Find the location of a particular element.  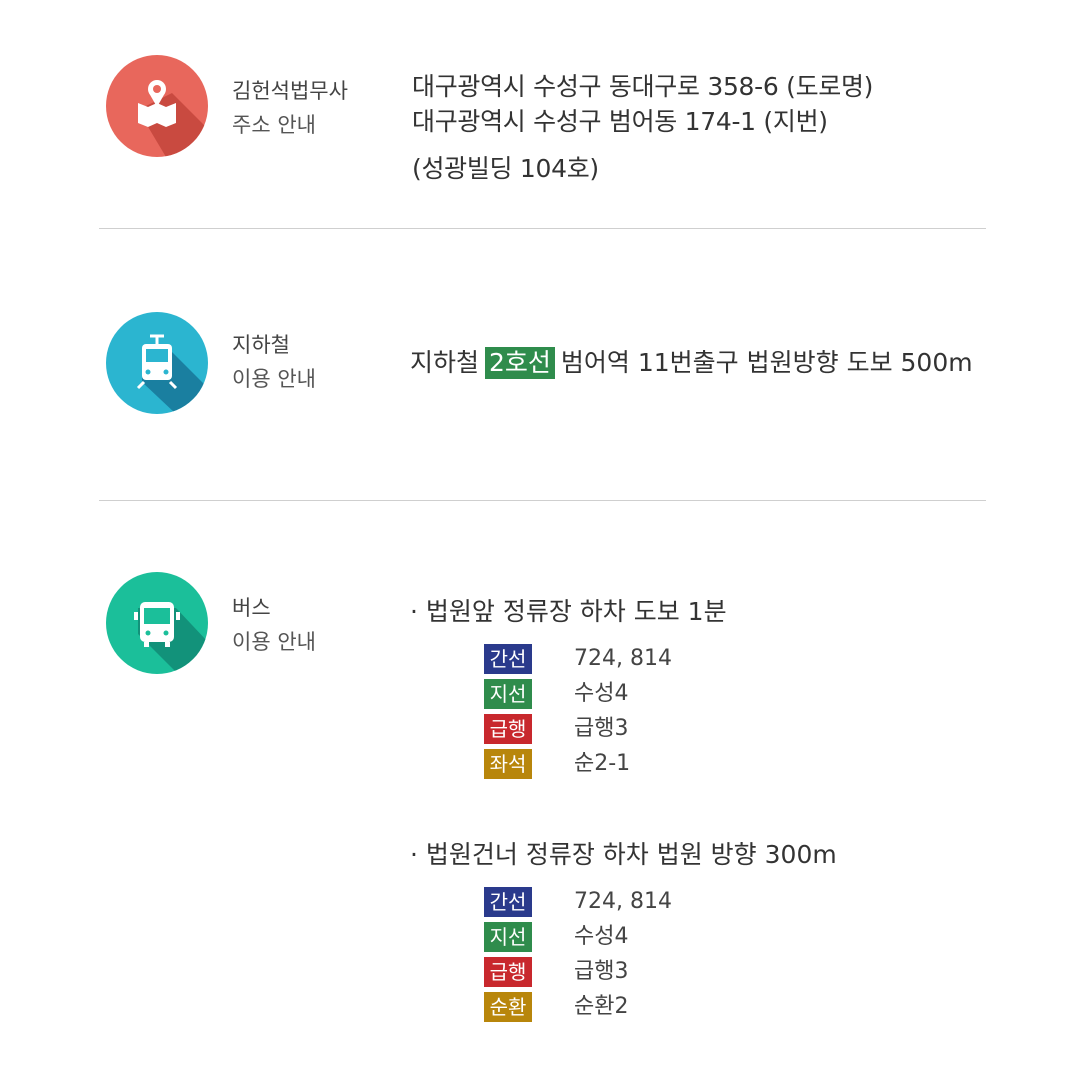

subway-label-title: 지하철 is located at coordinates (261, 345).